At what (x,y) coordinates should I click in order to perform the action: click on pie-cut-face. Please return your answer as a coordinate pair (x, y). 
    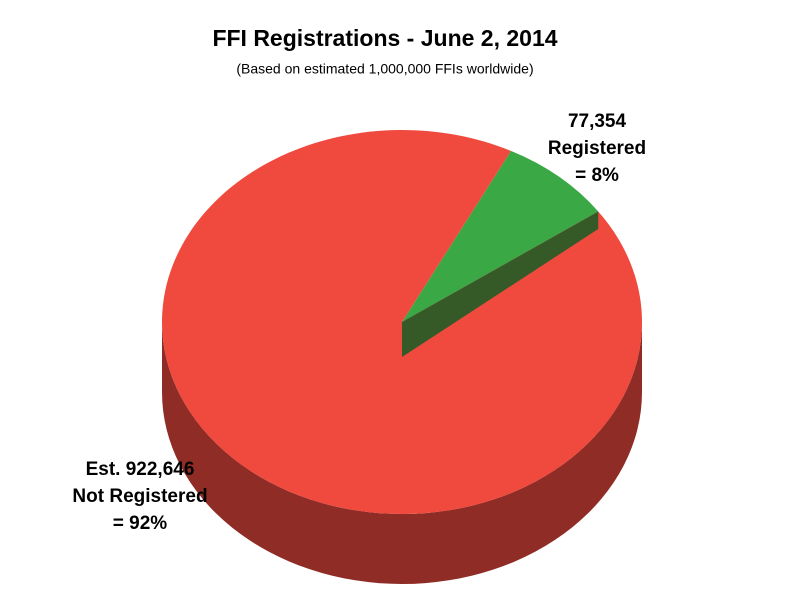
    Looking at the image, I should click on (500, 284).